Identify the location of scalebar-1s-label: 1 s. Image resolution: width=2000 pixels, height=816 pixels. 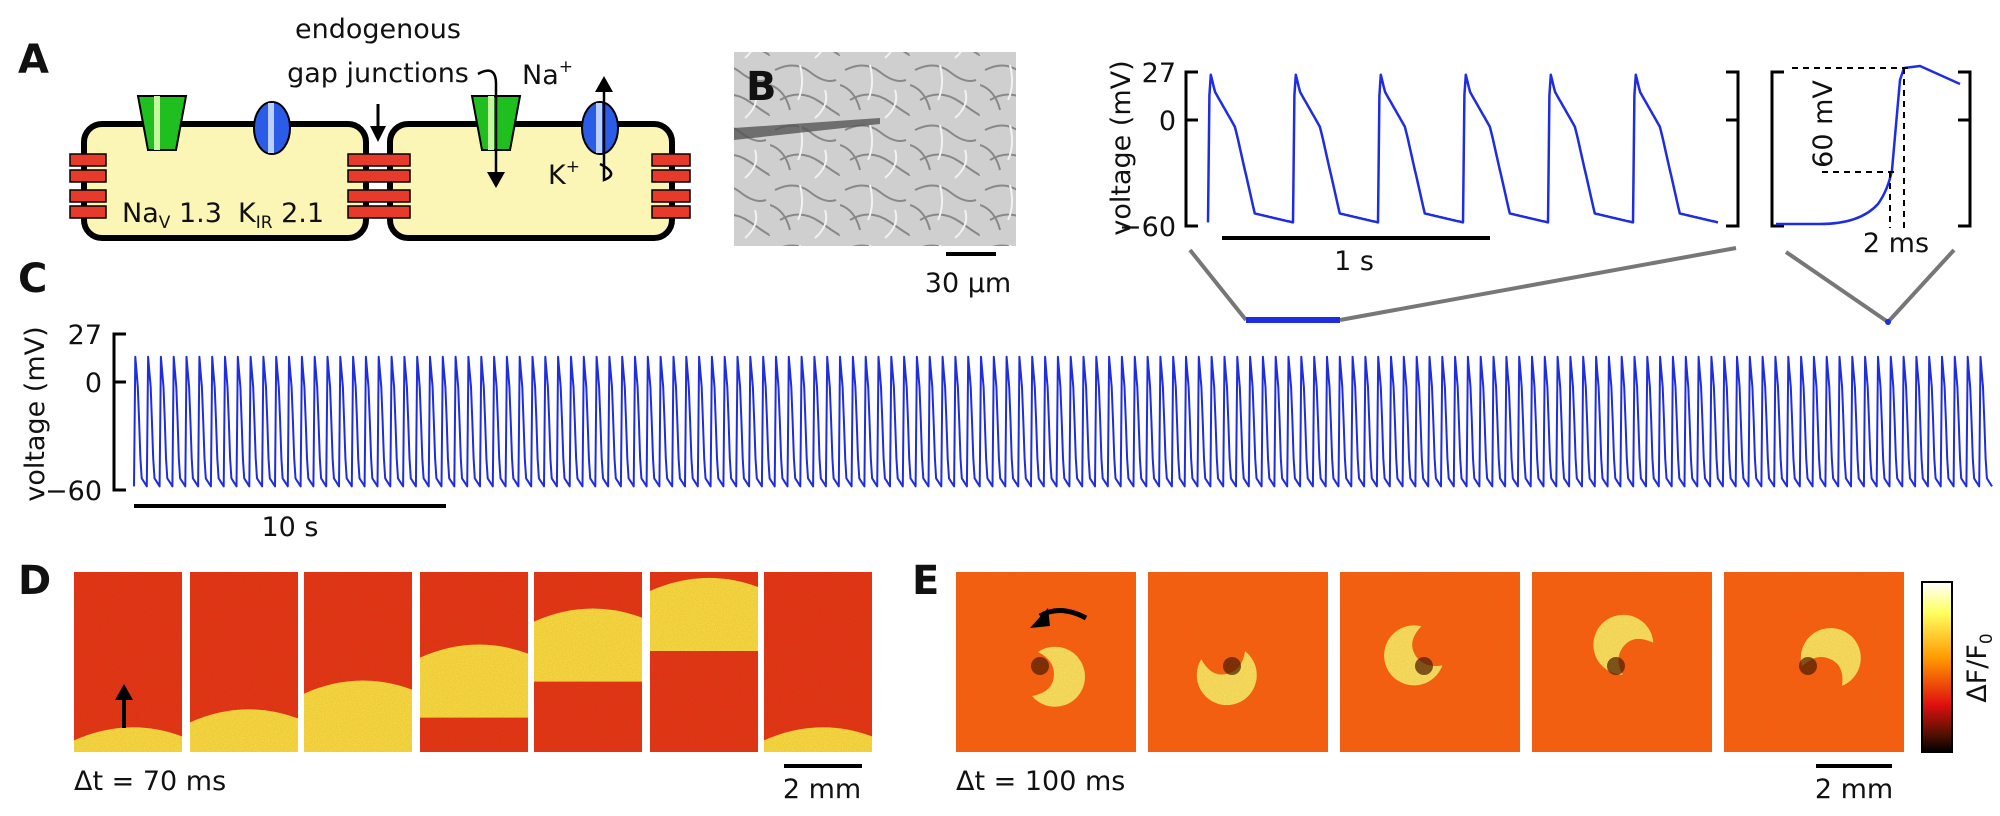
(1354, 261).